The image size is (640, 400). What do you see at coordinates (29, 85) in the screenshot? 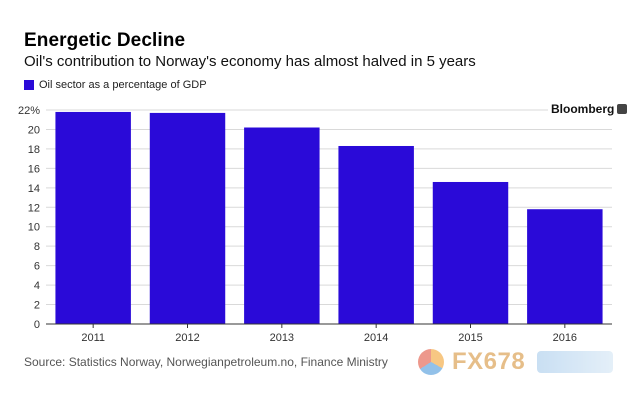
I see `legend-swatch` at bounding box center [29, 85].